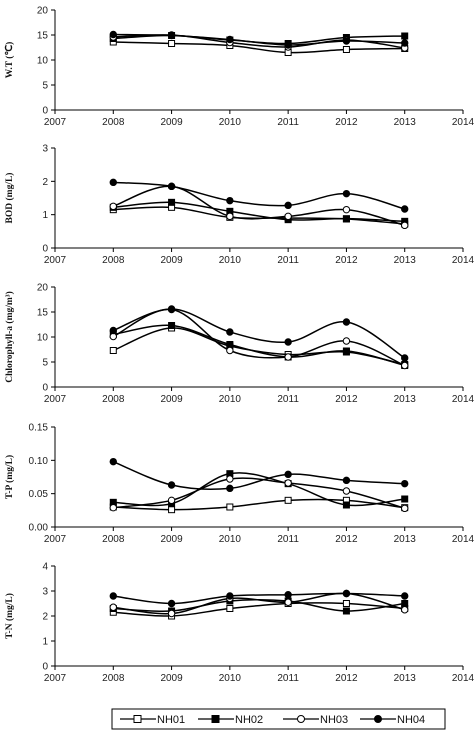 The width and height of the screenshot is (476, 735). Describe the element at coordinates (315, 720) in the screenshot. I see `legend-item-nh03: NH03` at that location.